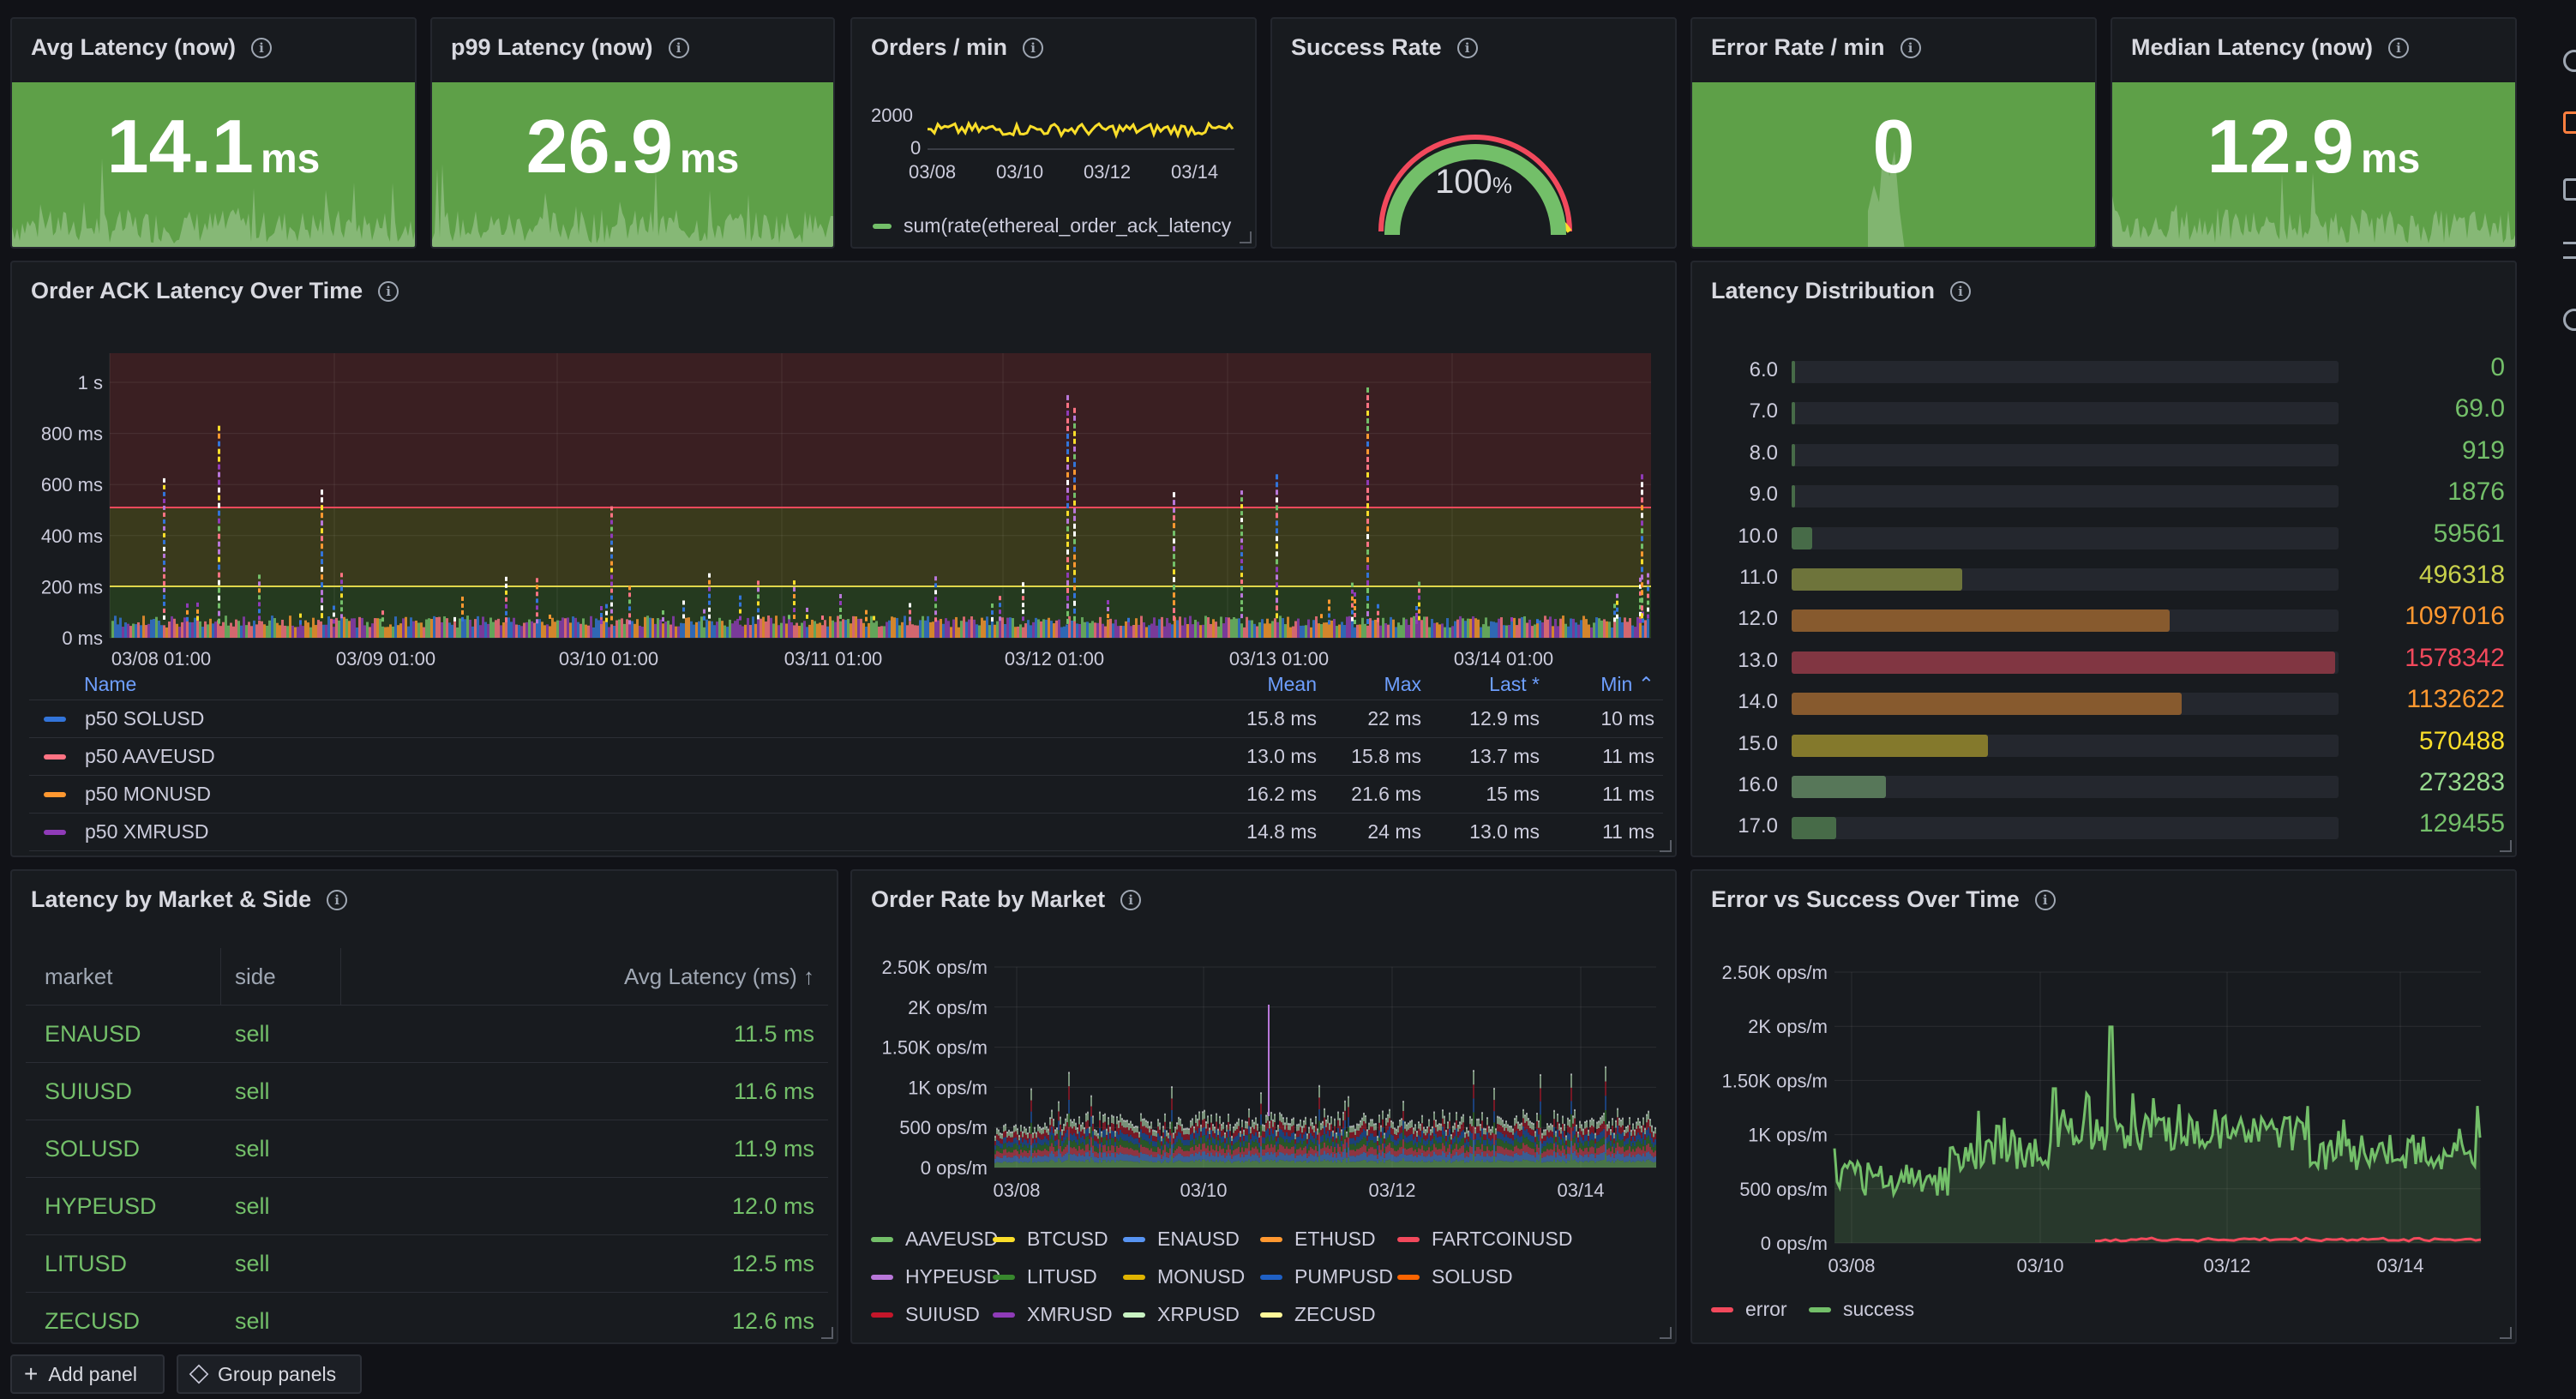 Image resolution: width=2576 pixels, height=1399 pixels. I want to click on series-last: 12.9 ms, so click(1504, 718).